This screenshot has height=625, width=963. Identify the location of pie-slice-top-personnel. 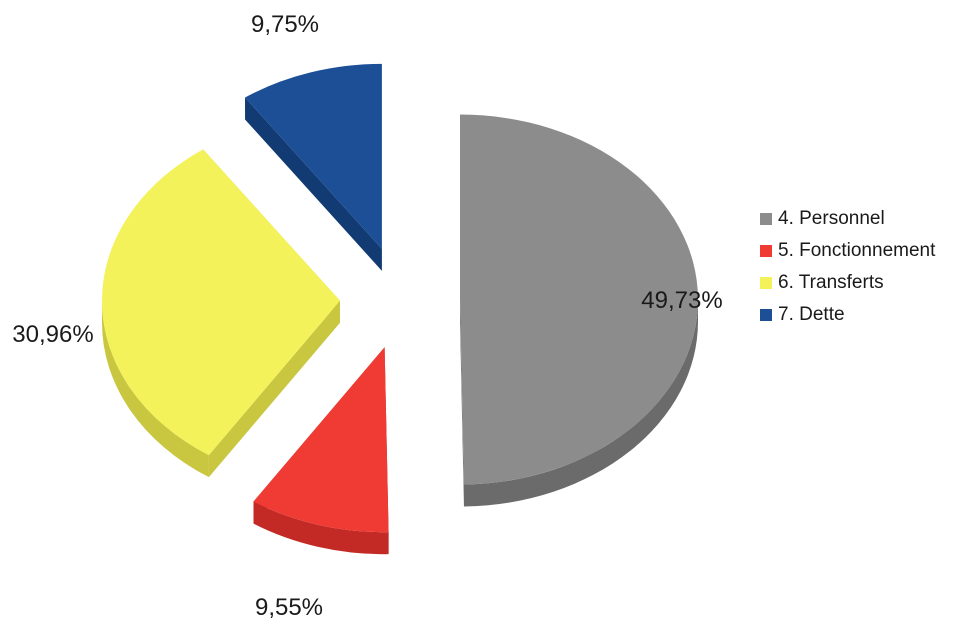
(578, 299).